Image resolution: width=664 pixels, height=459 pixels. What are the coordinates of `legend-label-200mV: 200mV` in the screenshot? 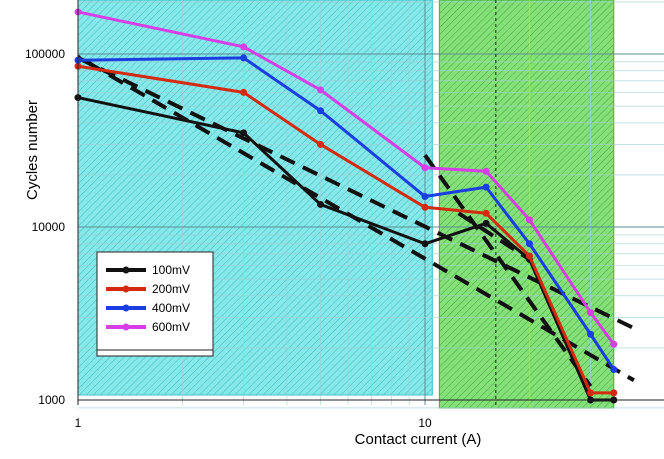 It's located at (171, 289).